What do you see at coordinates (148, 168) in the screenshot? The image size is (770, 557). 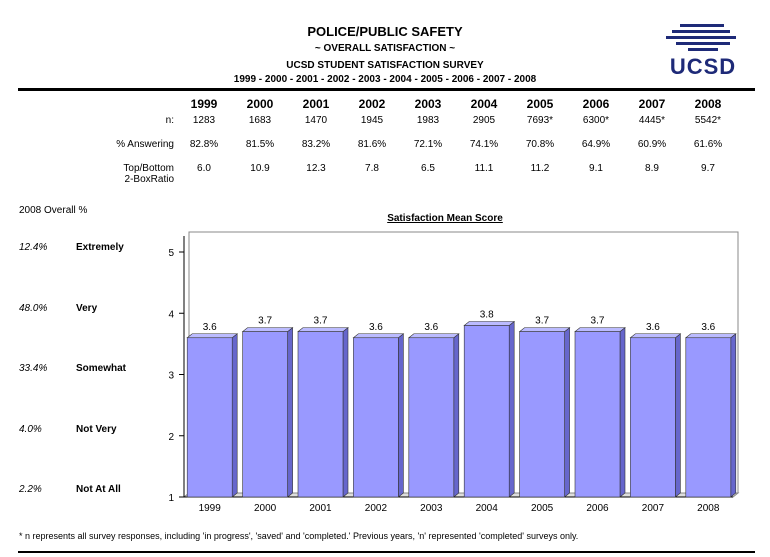 I see `table-row-label: Top/Bottom` at bounding box center [148, 168].